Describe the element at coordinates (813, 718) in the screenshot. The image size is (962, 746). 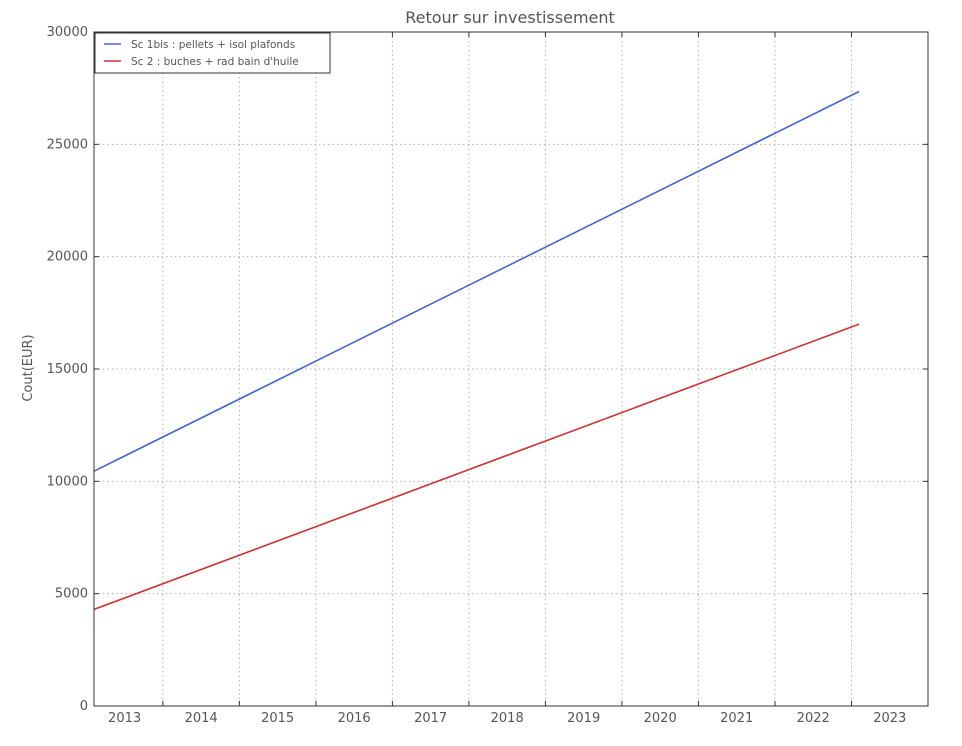
I see `x-tick-label: 2022` at that location.